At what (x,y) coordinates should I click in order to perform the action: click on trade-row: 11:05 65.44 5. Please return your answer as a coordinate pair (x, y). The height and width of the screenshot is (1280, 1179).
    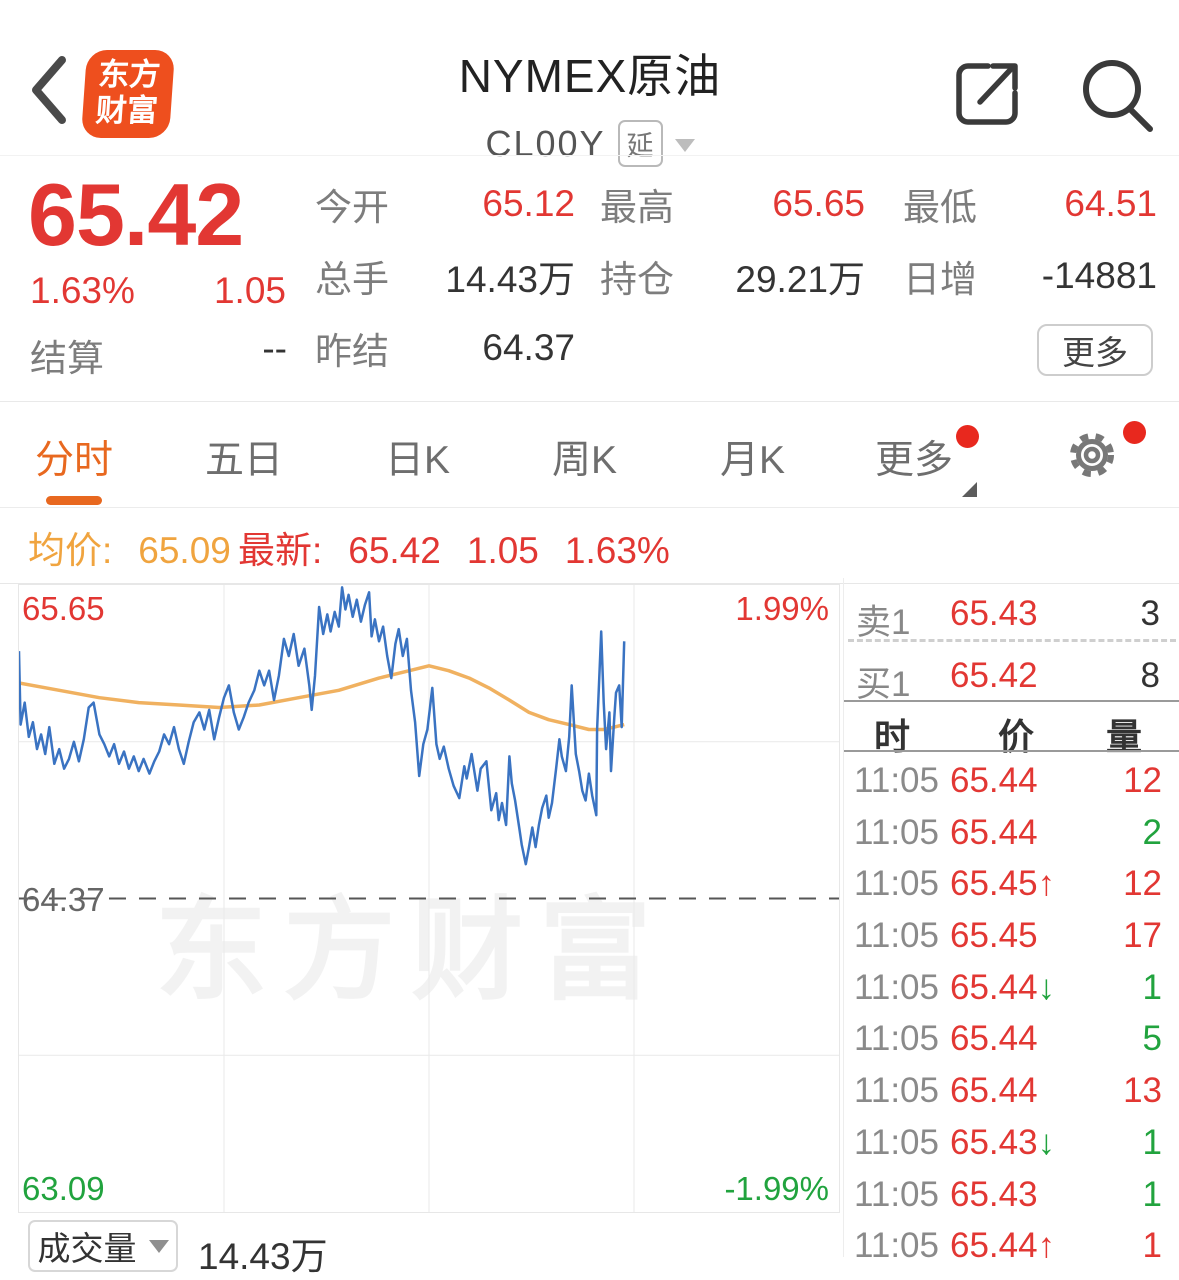
    Looking at the image, I should click on (1011, 1038).